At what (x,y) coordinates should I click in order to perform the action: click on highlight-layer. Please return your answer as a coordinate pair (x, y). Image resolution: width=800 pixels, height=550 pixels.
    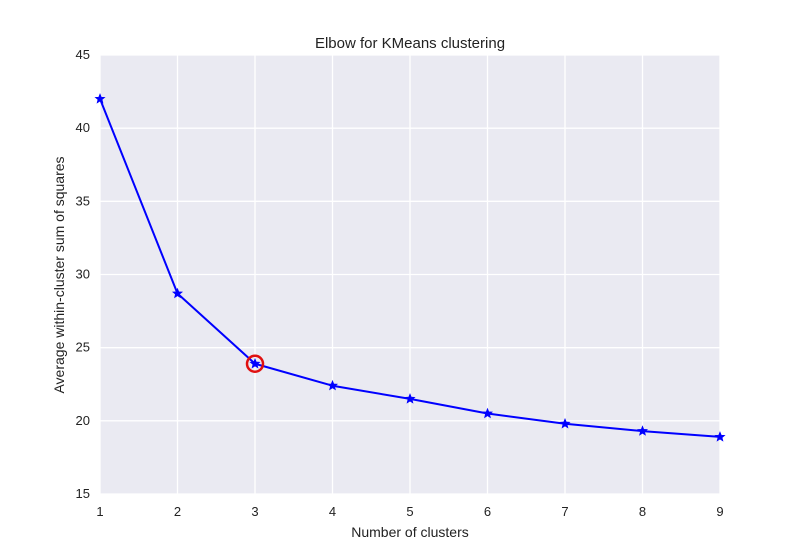
    Looking at the image, I should click on (255, 364).